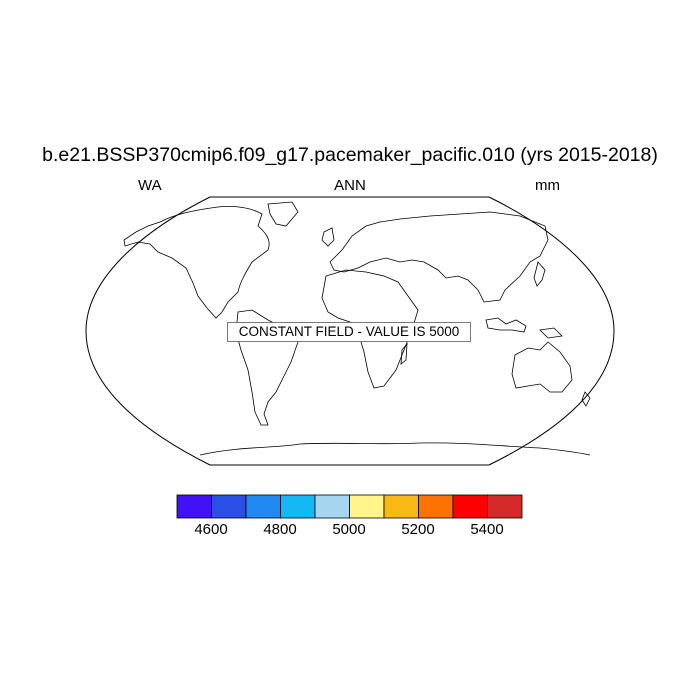 The height and width of the screenshot is (700, 700). Describe the element at coordinates (395, 449) in the screenshot. I see `coast-antarctica` at that location.